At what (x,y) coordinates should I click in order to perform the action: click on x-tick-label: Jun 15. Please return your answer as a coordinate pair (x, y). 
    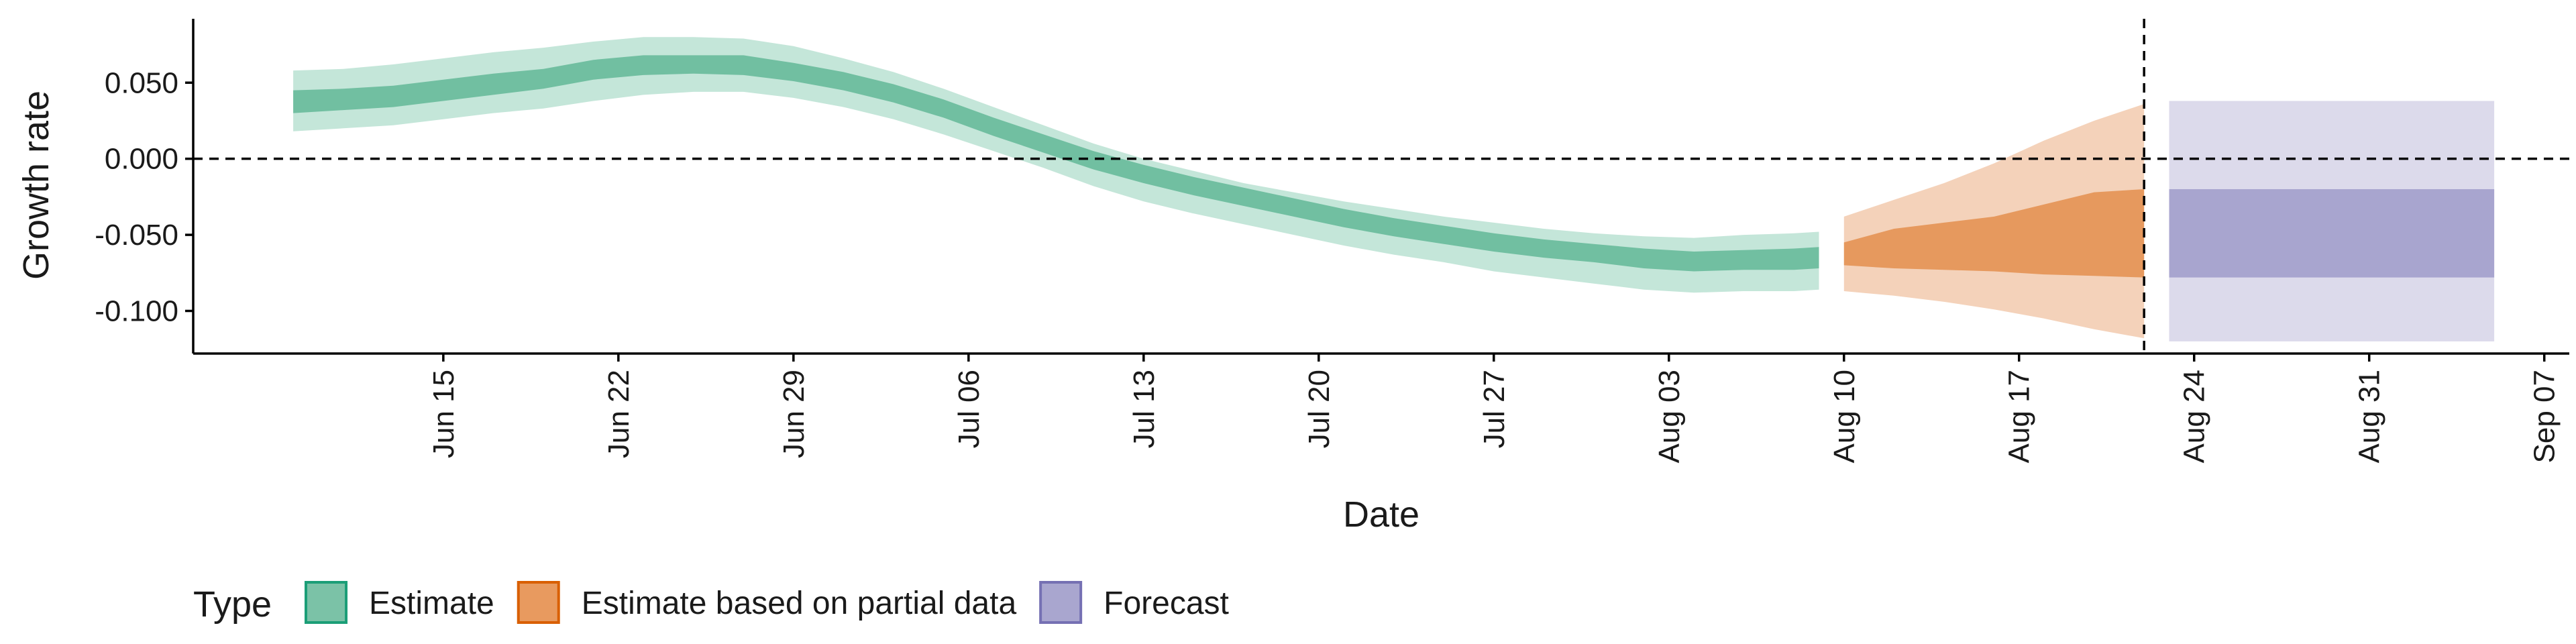
    Looking at the image, I should click on (443, 414).